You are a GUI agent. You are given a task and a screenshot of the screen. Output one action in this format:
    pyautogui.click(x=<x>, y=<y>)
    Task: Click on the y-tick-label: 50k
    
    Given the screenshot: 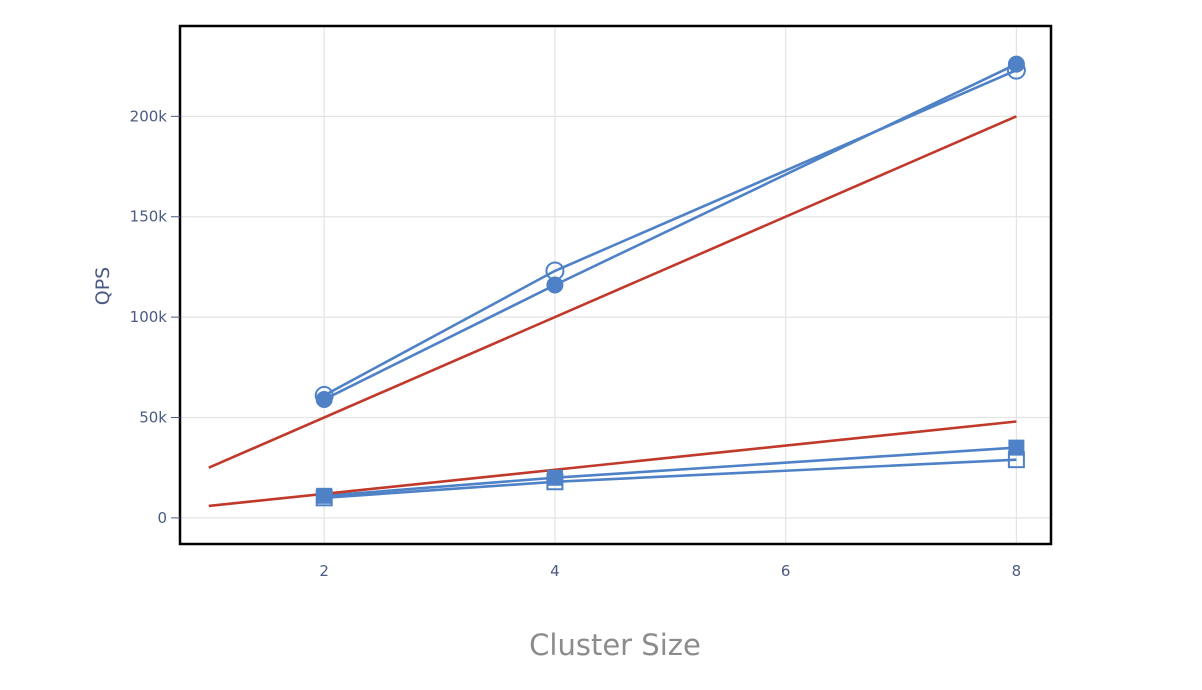 What is the action you would take?
    pyautogui.click(x=153, y=418)
    